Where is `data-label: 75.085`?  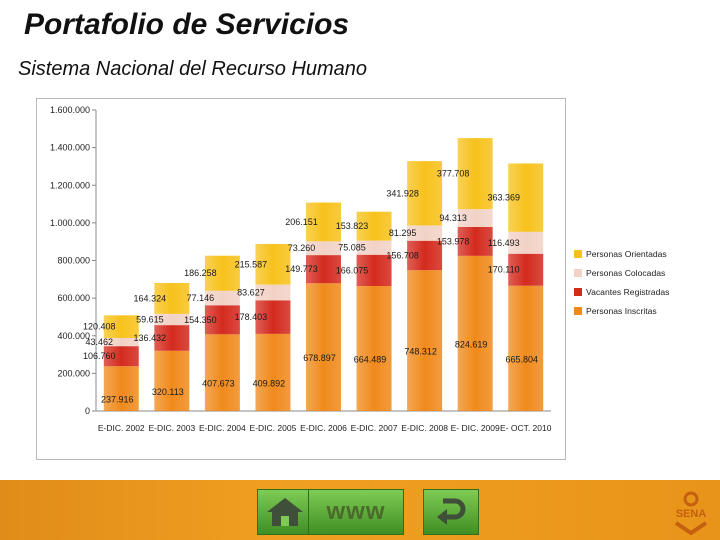
data-label: 75.085 is located at coordinates (352, 248).